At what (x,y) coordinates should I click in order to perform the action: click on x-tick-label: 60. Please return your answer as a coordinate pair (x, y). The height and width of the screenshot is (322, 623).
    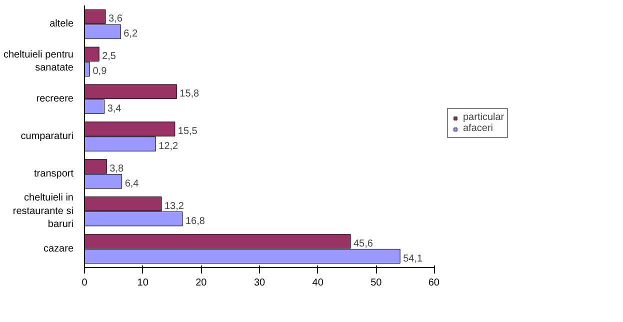
    Looking at the image, I should click on (434, 283).